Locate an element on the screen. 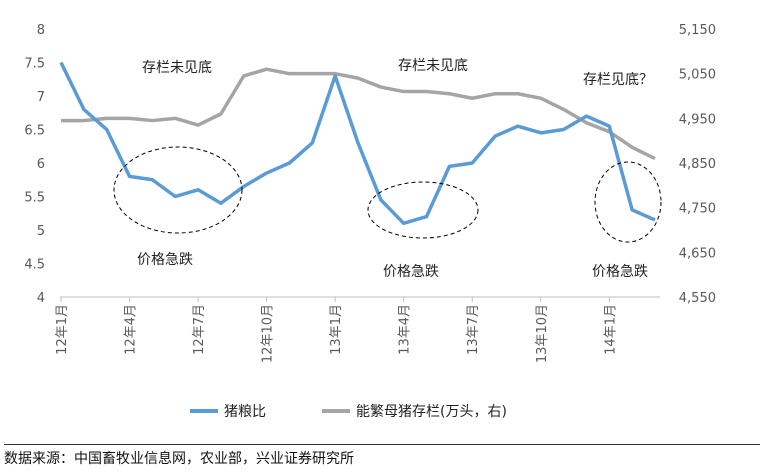  y-right-tick-label: 5,050 is located at coordinates (697, 75).